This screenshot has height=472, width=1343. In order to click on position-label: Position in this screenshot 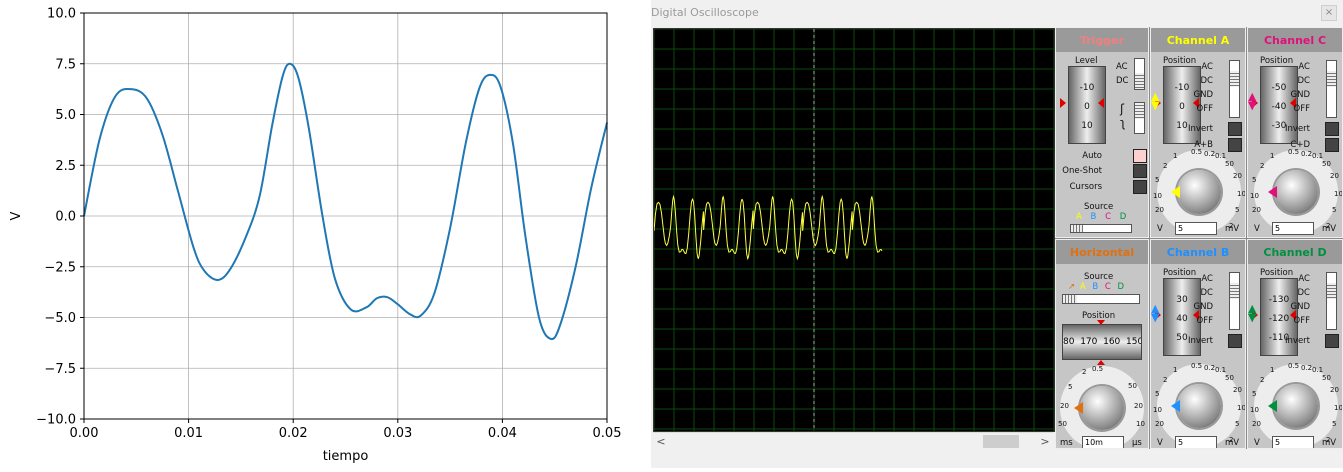, I will do `click(1277, 61)`.